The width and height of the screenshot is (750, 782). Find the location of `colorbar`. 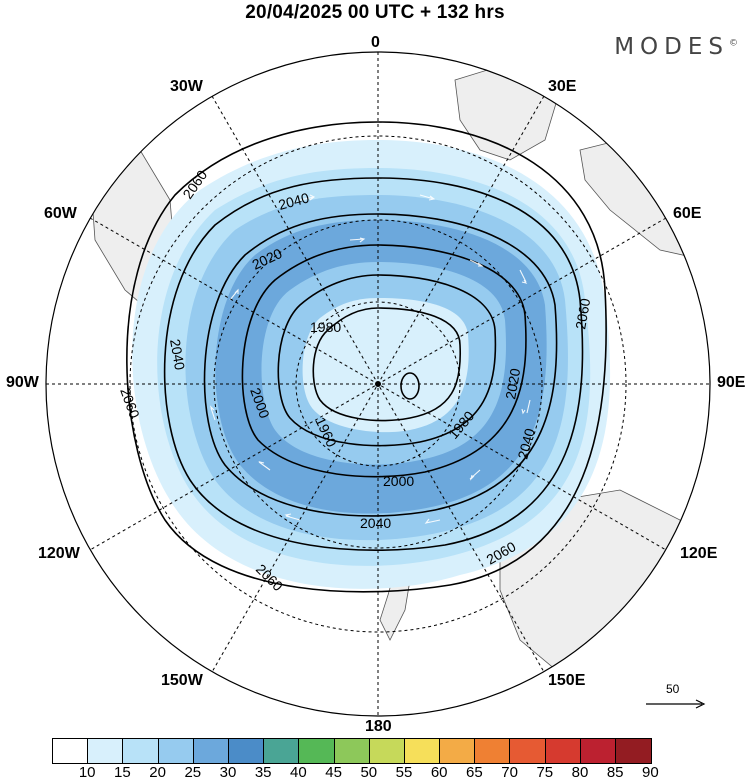

colorbar is located at coordinates (352, 751).